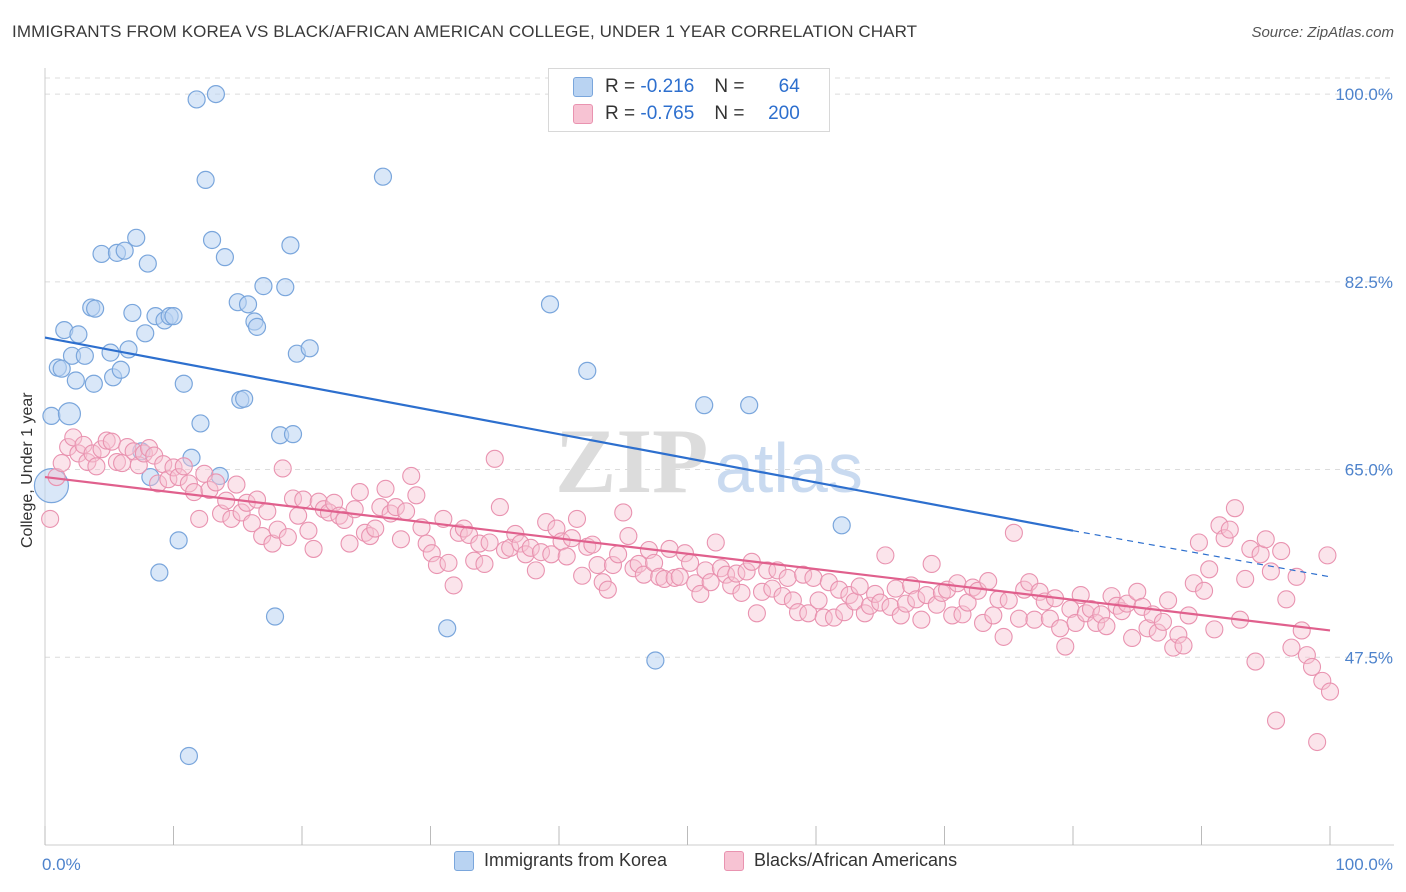 The width and height of the screenshot is (1406, 892). I want to click on legend-item-korea: Immigrants from Korea, so click(560, 860).